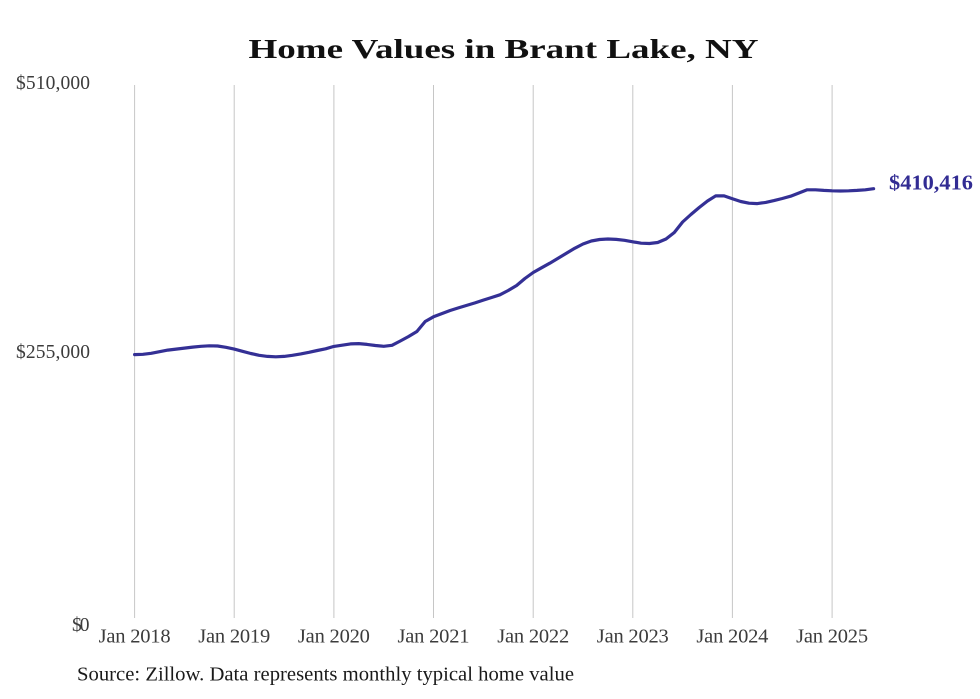 The height and width of the screenshot is (699, 980). I want to click on svg-text: Jan 2022, so click(533, 637).